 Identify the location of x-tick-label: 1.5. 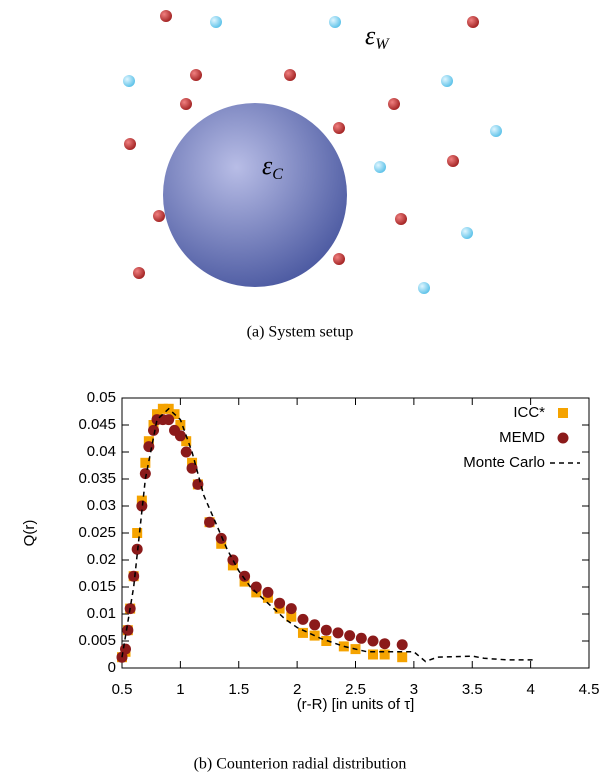
(238, 689).